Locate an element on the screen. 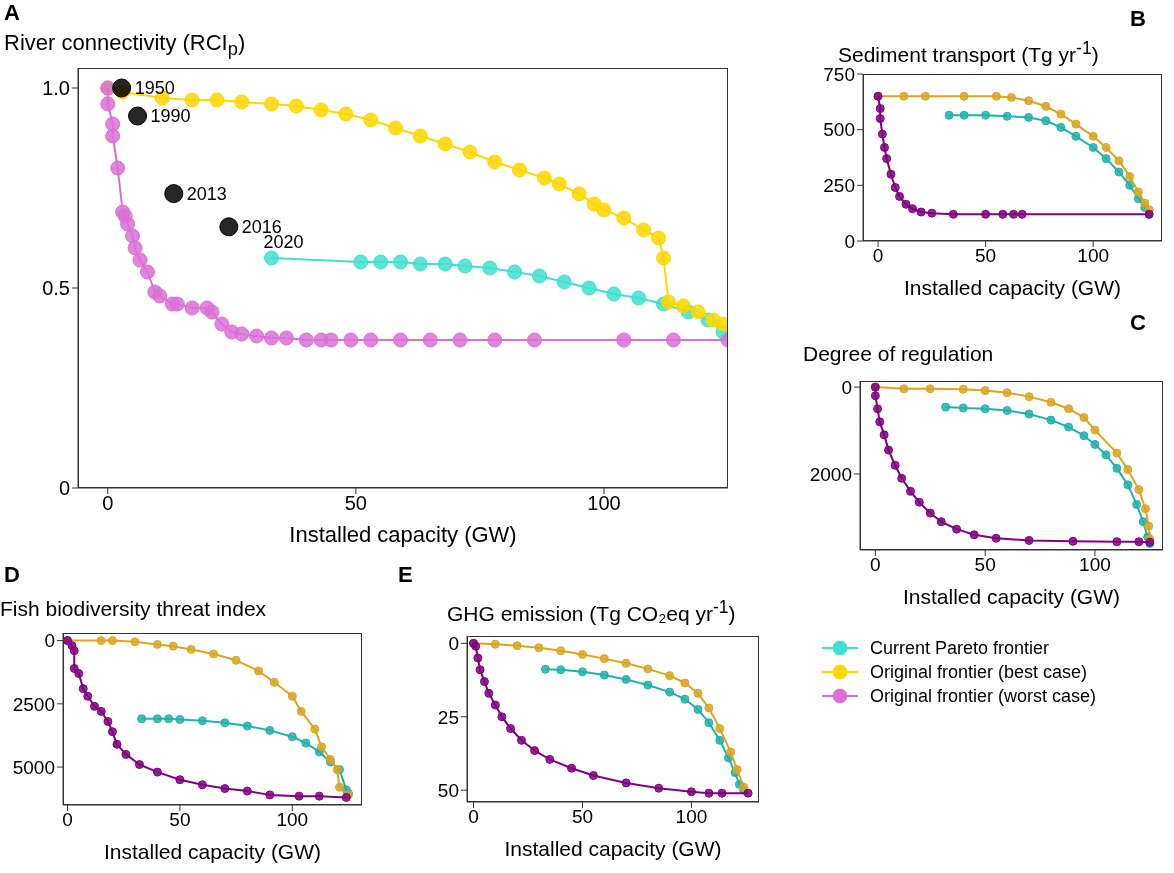 This screenshot has width=1174, height=873. y-axis-title: Fish biodiversity threat index is located at coordinates (133, 609).